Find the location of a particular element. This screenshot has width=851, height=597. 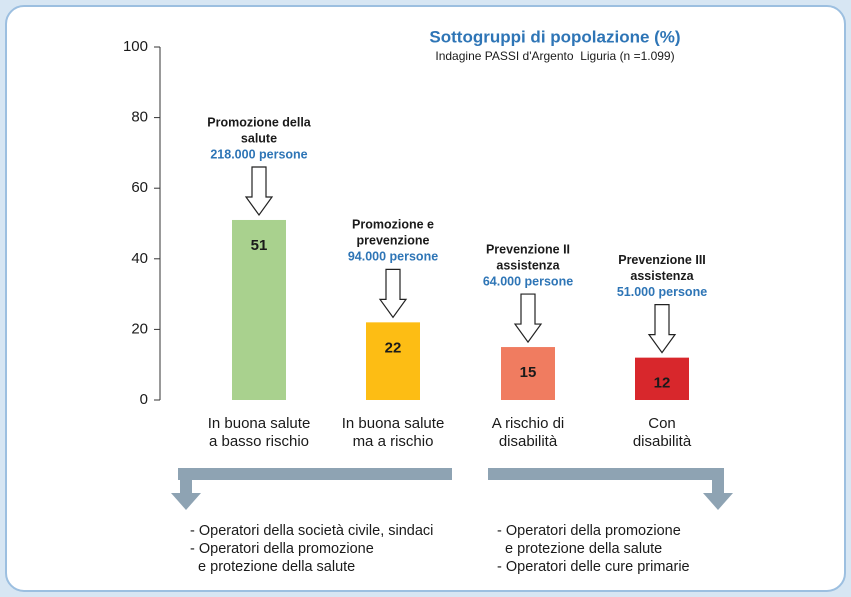

y-tick-label: 60 is located at coordinates (139, 187).